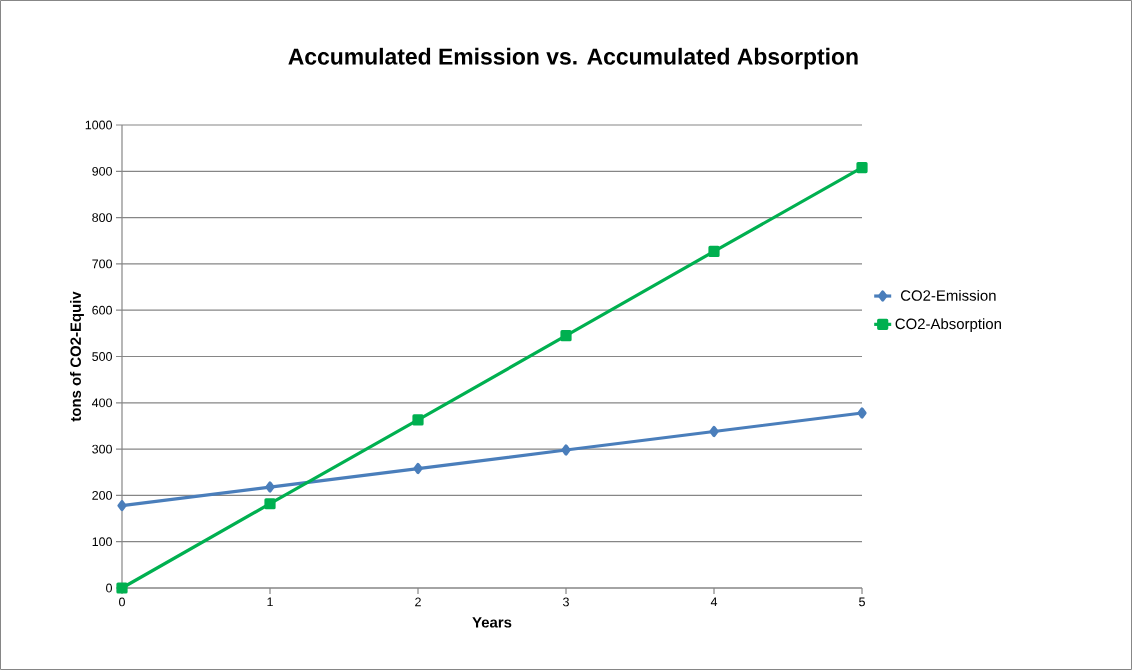 Image resolution: width=1132 pixels, height=670 pixels. I want to click on legend-label: CO2-Absorption, so click(948, 325).